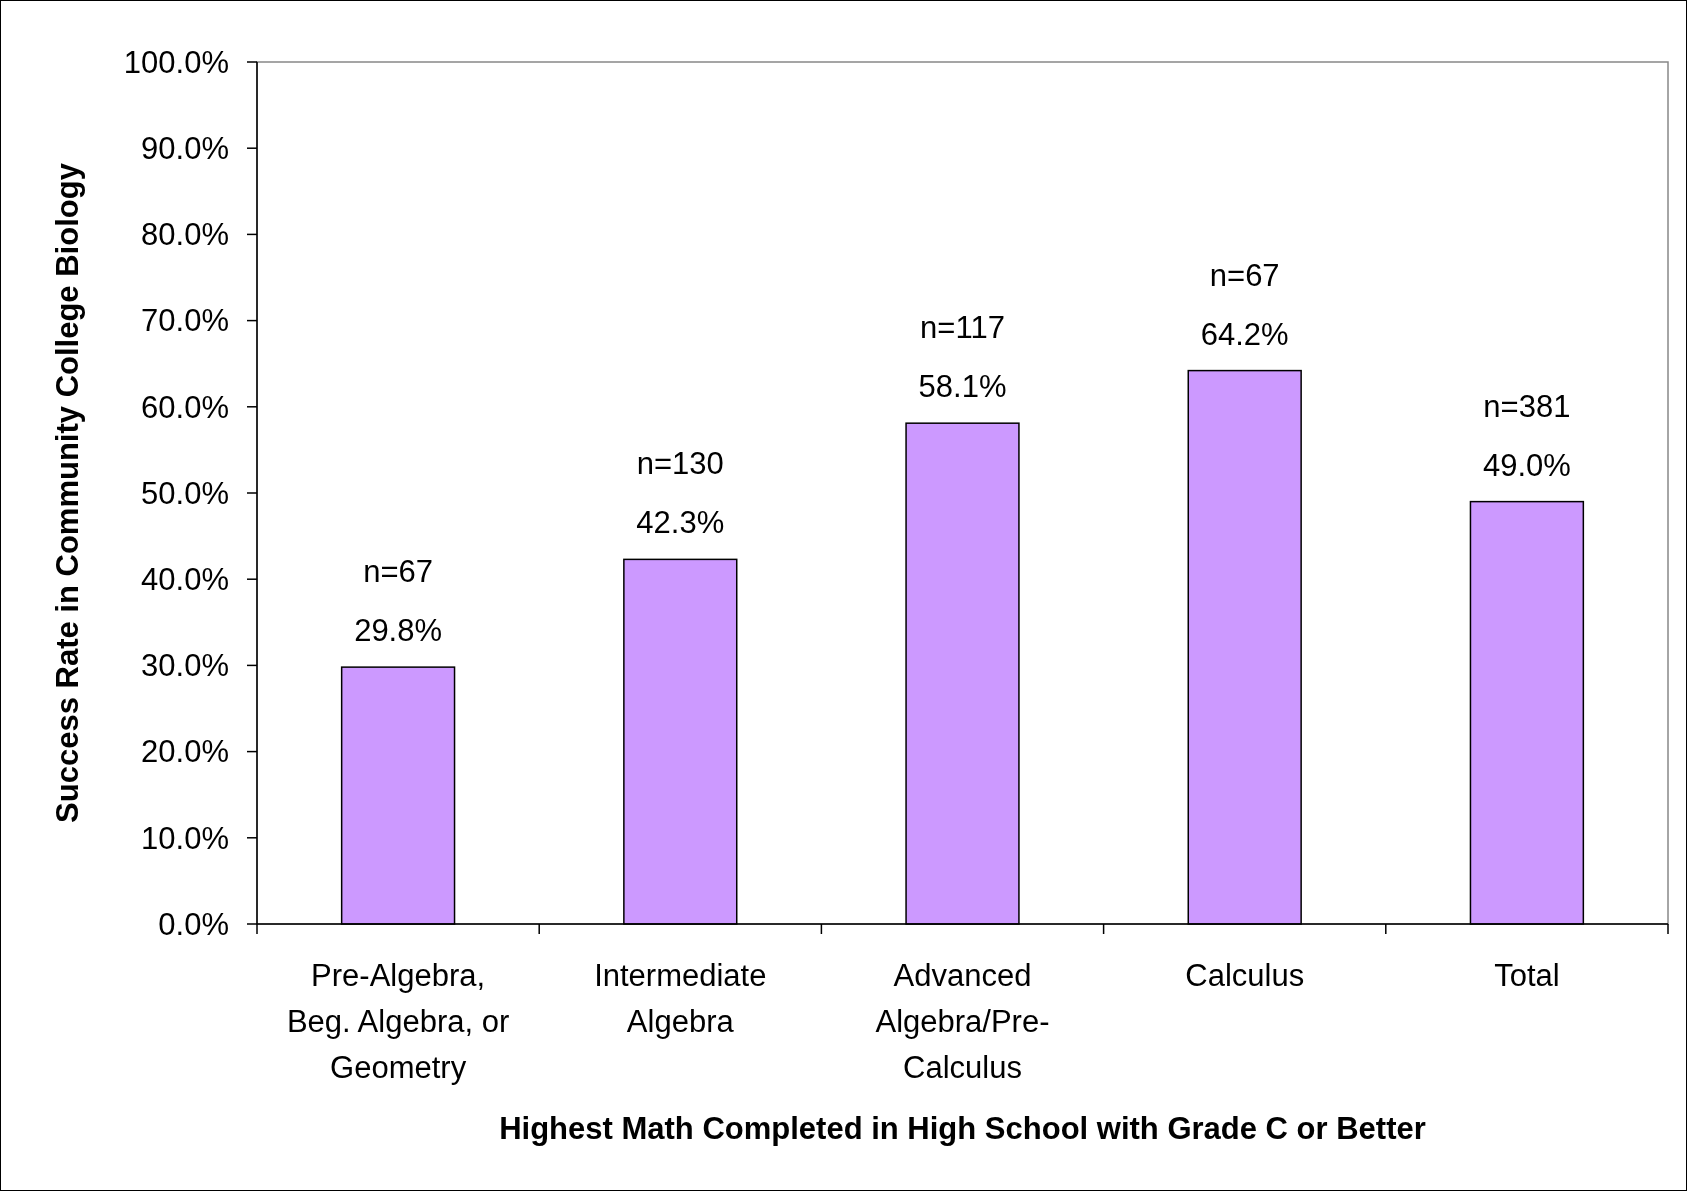  Describe the element at coordinates (185, 321) in the screenshot. I see `y-tick-label: 70.0%` at that location.